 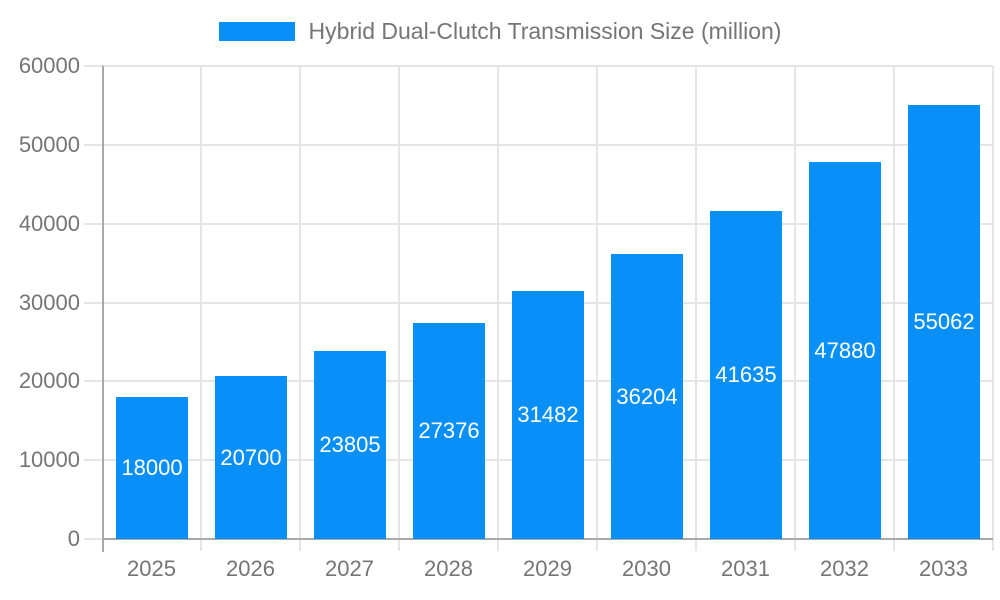 I want to click on bar-2025: 18000, so click(x=152, y=468).